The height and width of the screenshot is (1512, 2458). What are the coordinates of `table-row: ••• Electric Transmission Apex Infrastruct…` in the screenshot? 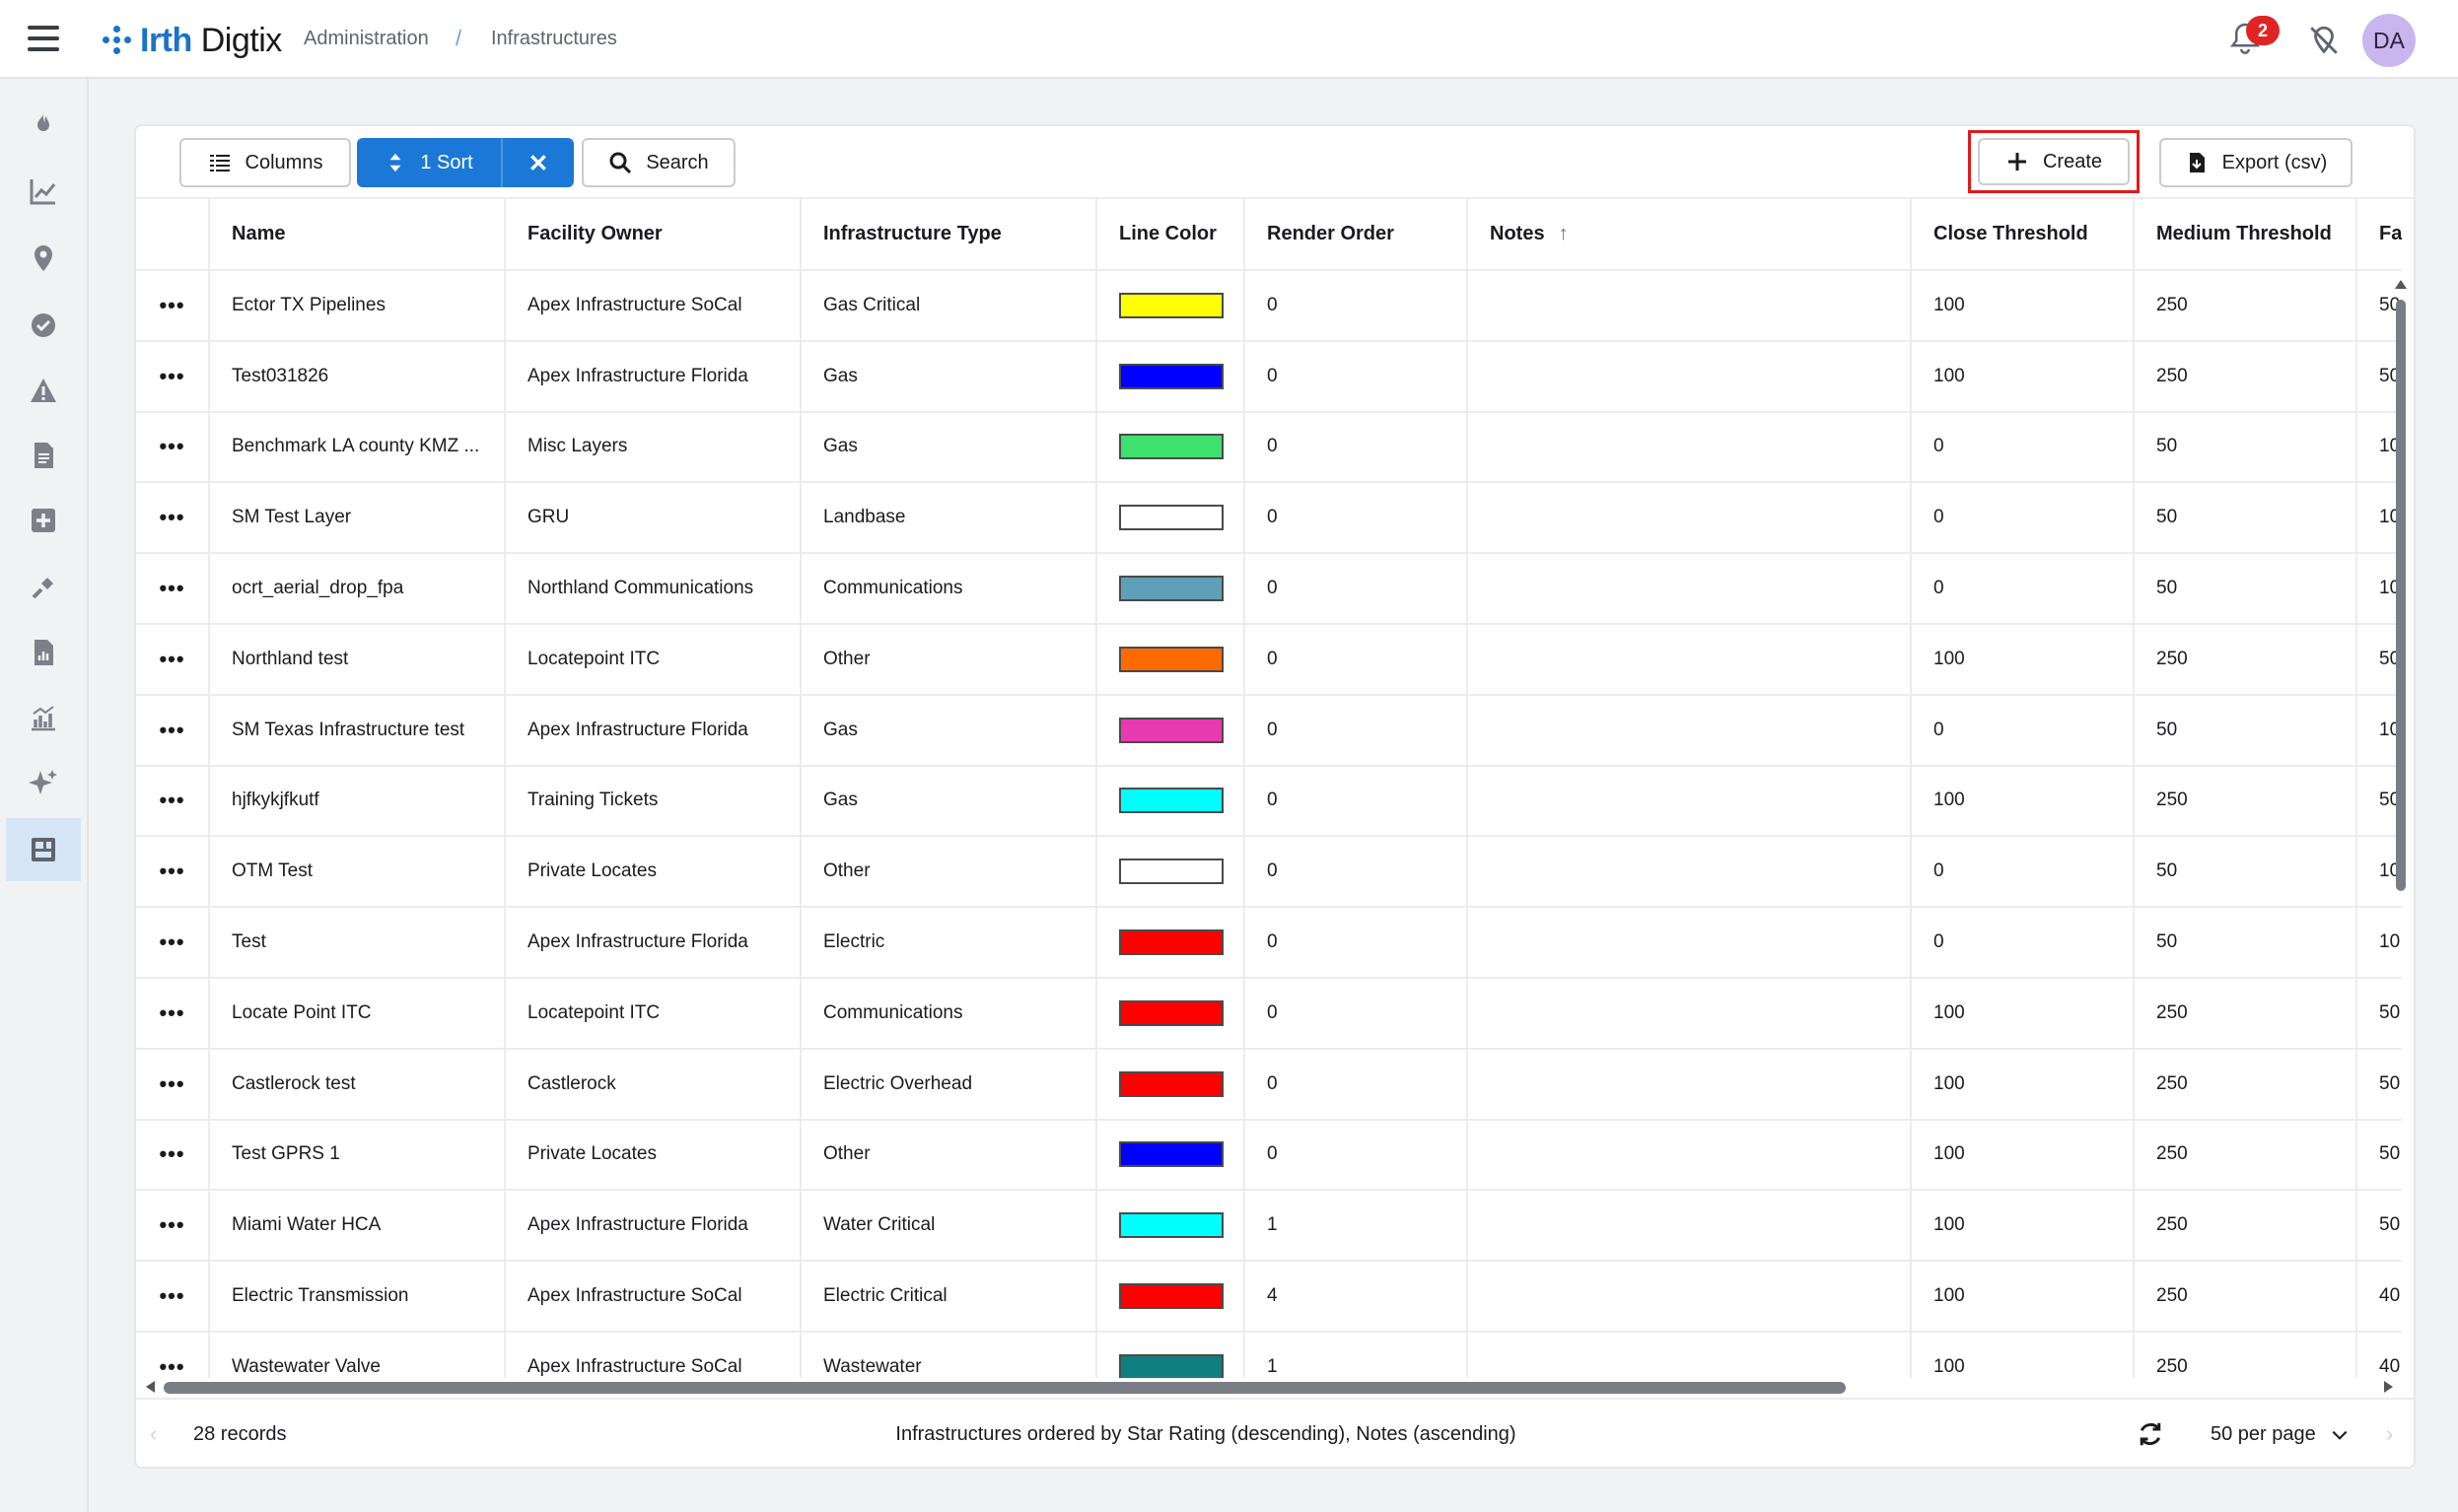 It's located at (1269, 1297).